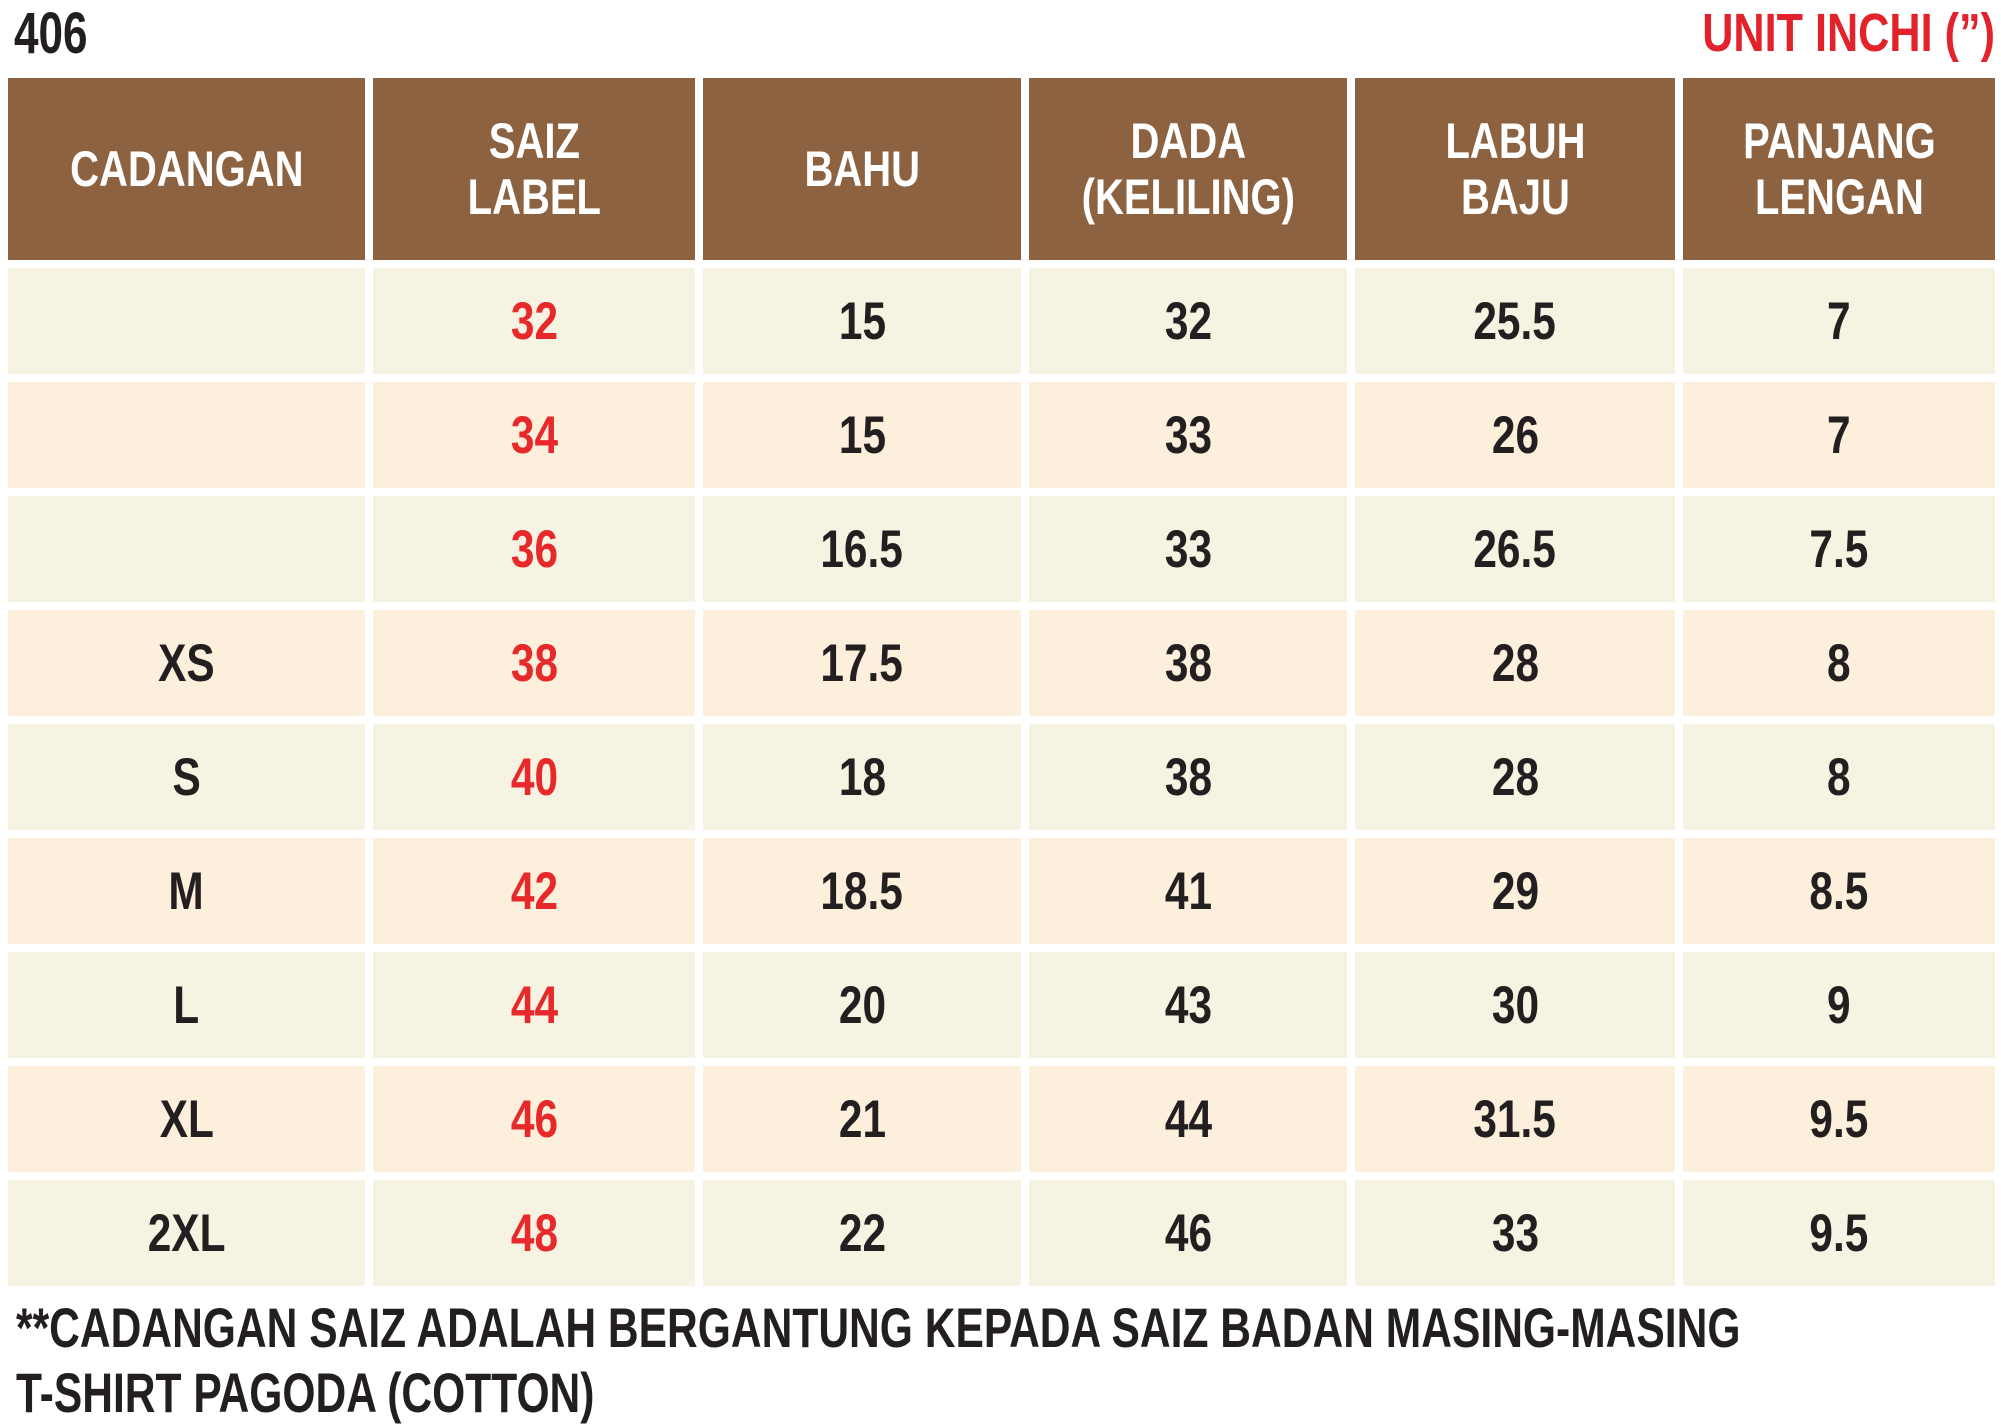 This screenshot has width=2001, height=1428. I want to click on cell-text: 7.5, so click(1839, 549).